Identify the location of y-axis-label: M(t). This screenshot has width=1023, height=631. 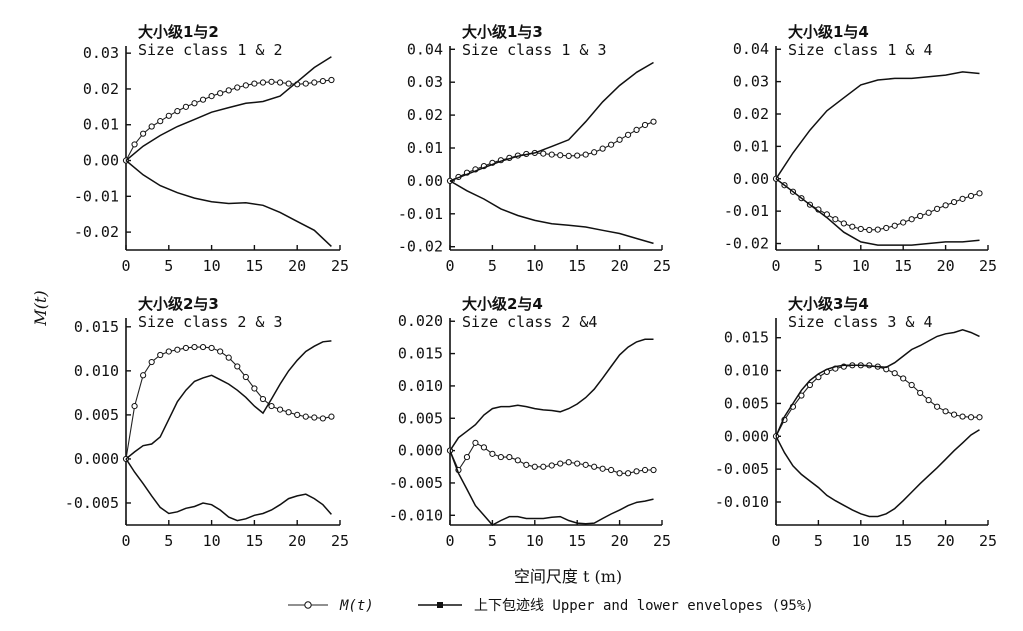
(40, 308).